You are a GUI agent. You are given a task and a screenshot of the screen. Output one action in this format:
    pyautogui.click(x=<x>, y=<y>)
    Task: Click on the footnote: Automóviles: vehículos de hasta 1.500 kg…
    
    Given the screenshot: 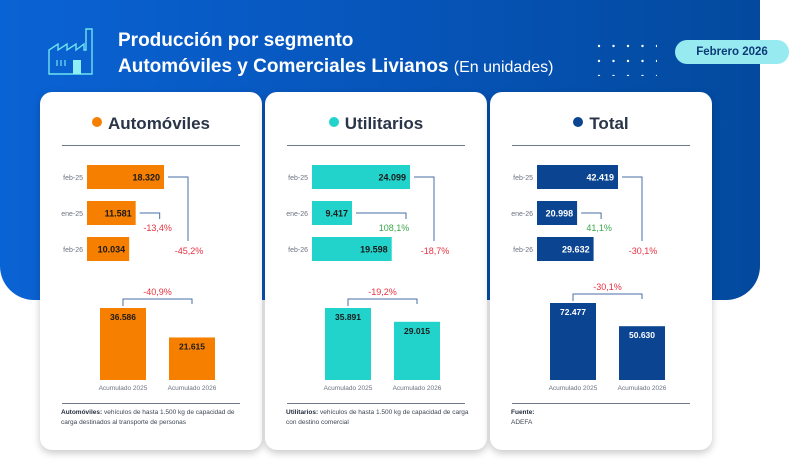 What is the action you would take?
    pyautogui.click(x=154, y=418)
    